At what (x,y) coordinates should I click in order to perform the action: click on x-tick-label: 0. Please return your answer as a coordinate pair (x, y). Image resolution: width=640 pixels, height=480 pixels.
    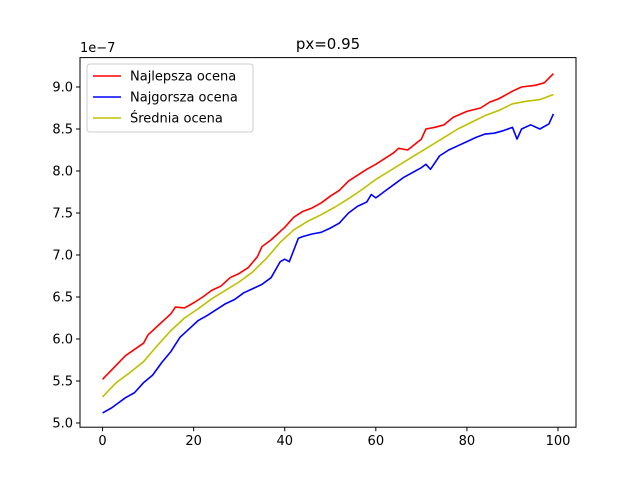
    Looking at the image, I should click on (102, 441).